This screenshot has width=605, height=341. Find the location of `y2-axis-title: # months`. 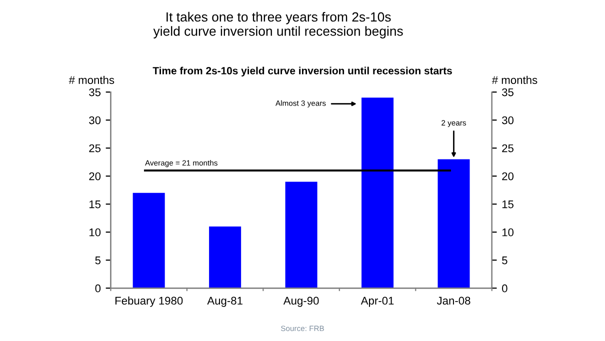

y2-axis-title: # months is located at coordinates (515, 80).